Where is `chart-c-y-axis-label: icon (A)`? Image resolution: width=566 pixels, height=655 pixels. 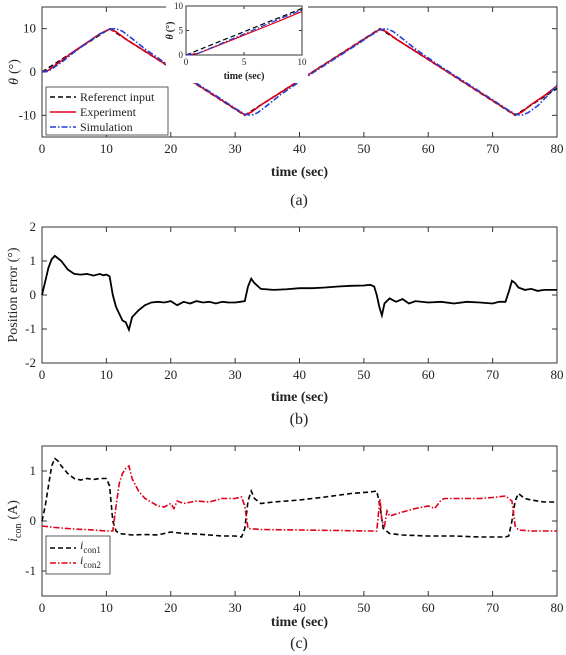 chart-c-y-axis-label: icon (A) is located at coordinates (15, 521).